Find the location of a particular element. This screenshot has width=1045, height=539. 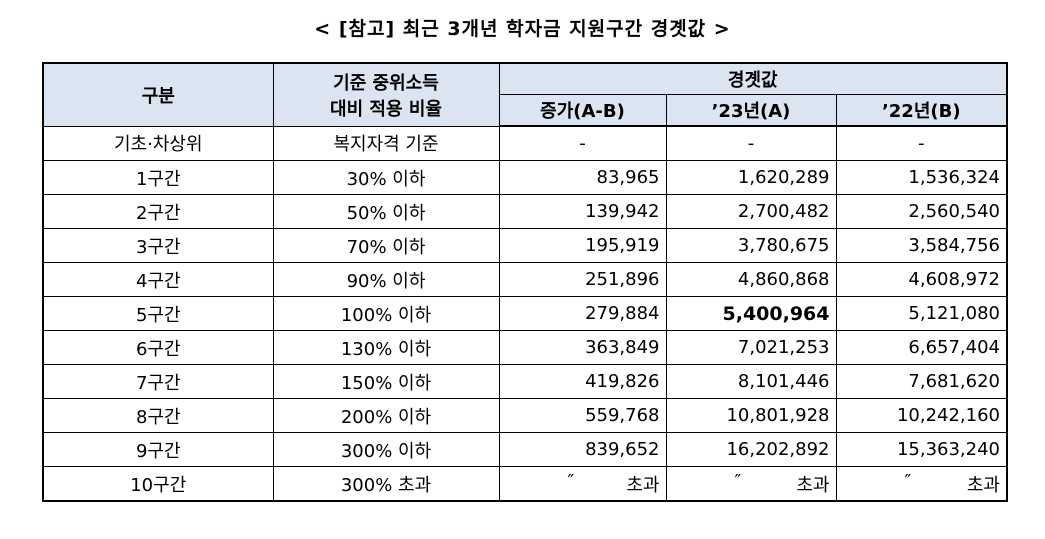

cell-y23: 1,620,289 is located at coordinates (751, 177).